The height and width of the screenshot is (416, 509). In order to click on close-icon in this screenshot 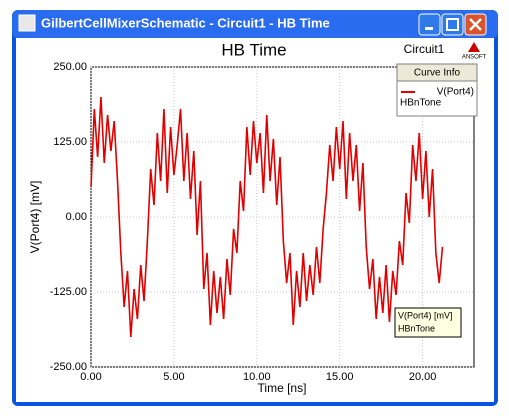, I will do `click(475, 24)`.